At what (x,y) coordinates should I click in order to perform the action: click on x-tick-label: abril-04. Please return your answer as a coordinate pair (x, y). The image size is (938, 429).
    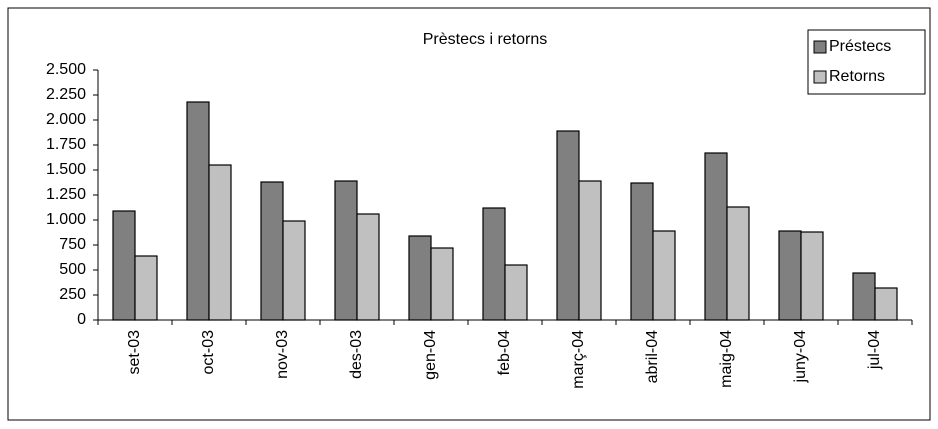
    Looking at the image, I should click on (652, 356).